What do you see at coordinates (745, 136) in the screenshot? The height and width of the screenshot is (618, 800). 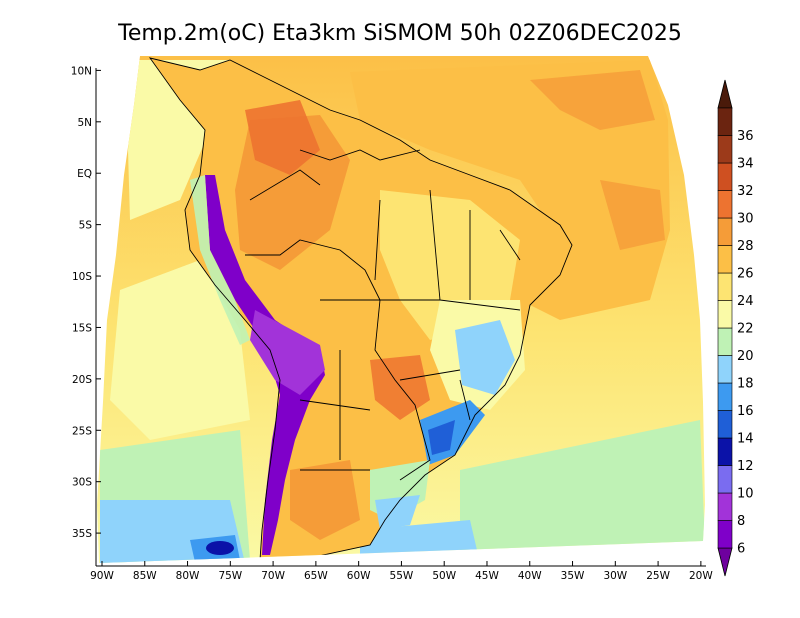 I see `colorbar-label: 36` at bounding box center [745, 136].